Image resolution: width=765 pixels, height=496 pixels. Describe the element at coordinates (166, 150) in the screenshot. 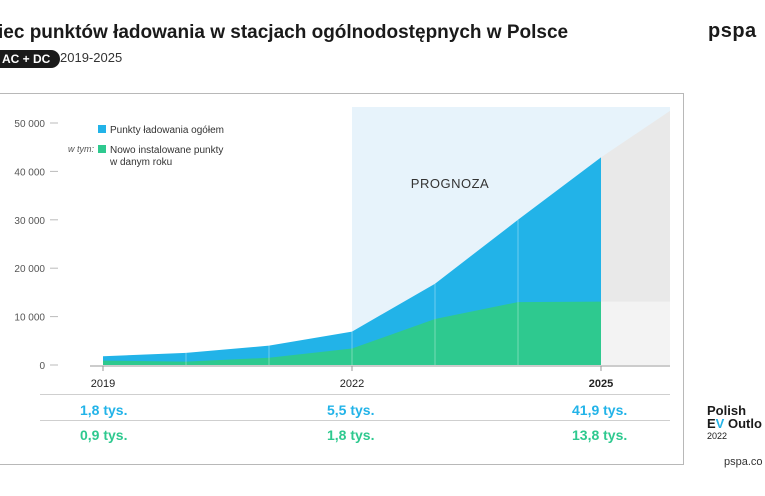

I see `legend-label-new: Nowo instalowane punkty` at that location.